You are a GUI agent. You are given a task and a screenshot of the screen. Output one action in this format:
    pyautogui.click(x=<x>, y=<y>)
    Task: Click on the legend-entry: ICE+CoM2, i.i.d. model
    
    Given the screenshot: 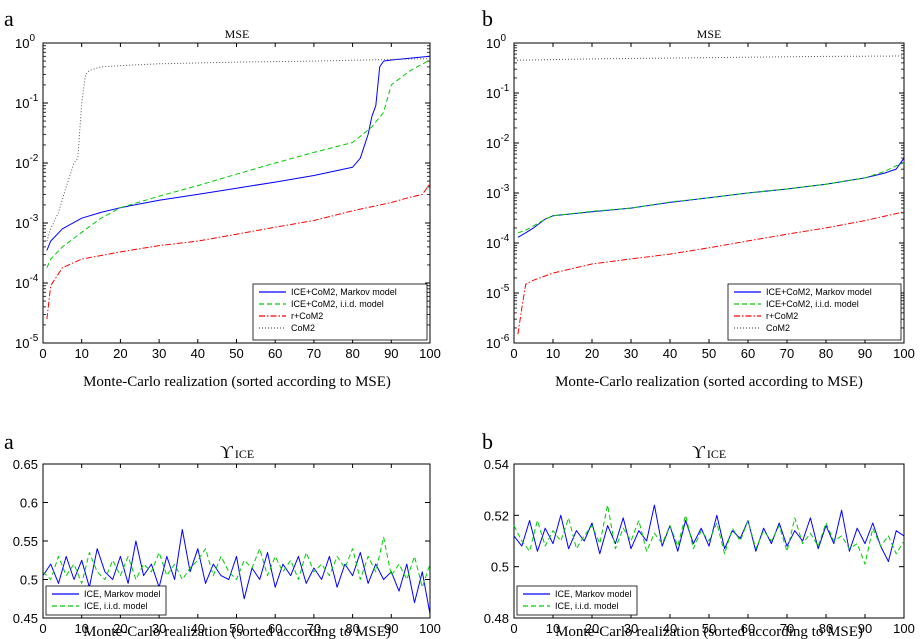 What is the action you would take?
    pyautogui.click(x=812, y=304)
    